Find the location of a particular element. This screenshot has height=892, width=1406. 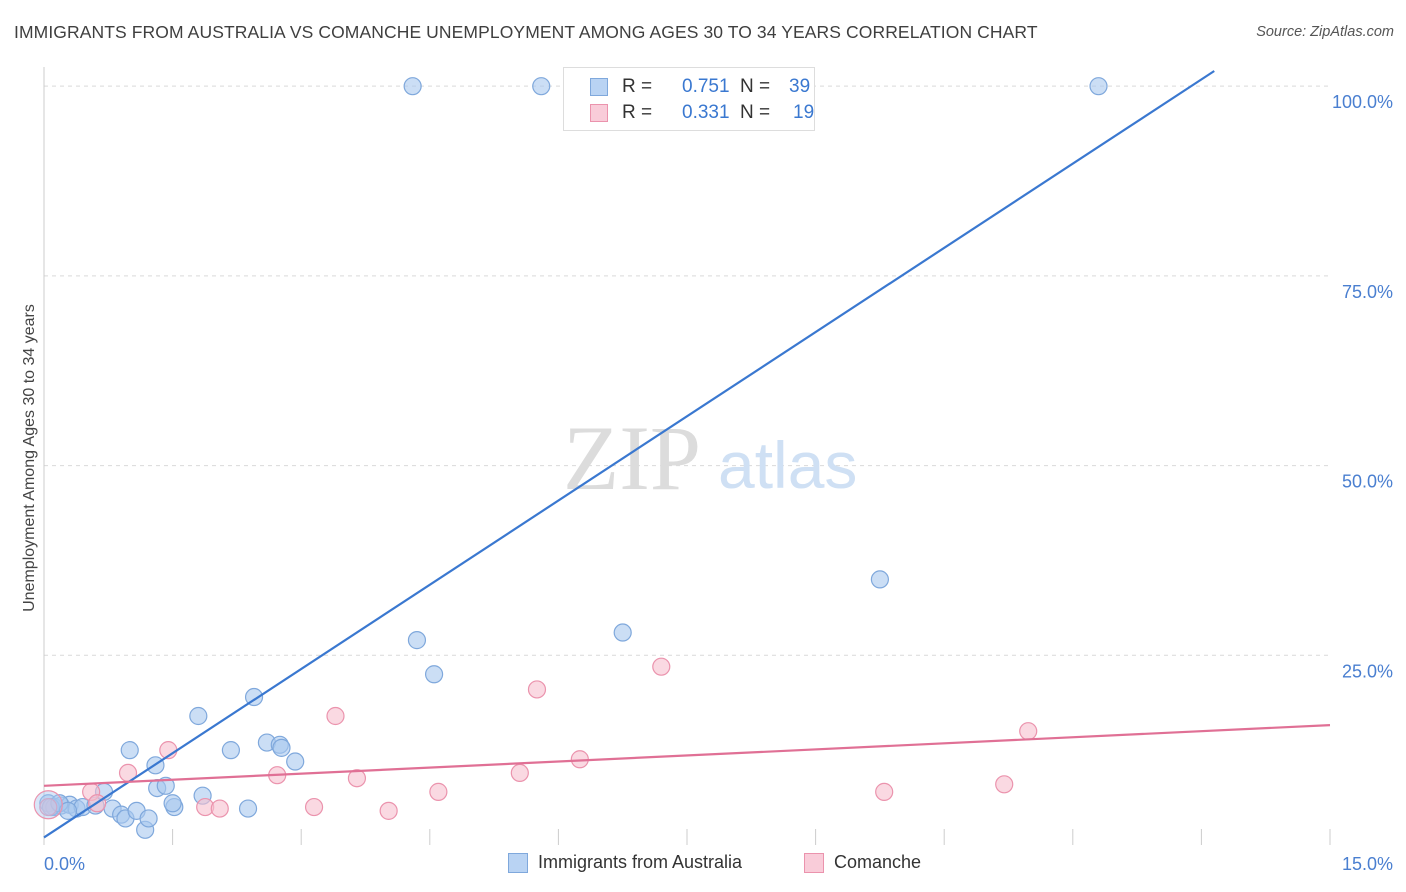

source-label: Source: ZipAtlas.com is located at coordinates (1325, 32).